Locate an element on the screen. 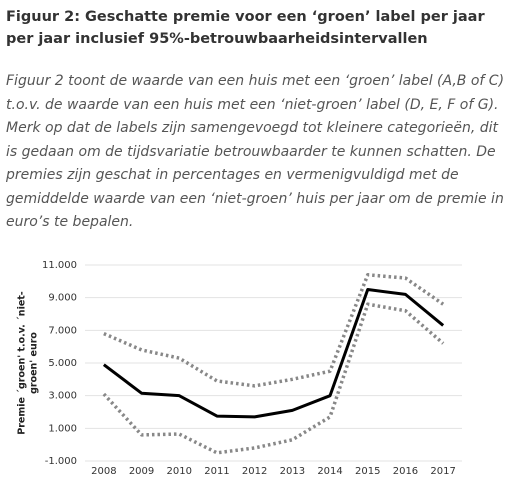 The image size is (510, 481). y-axis-label: Premie ´groen' t.o.v. ´niet- groen' euro is located at coordinates (28, 363).